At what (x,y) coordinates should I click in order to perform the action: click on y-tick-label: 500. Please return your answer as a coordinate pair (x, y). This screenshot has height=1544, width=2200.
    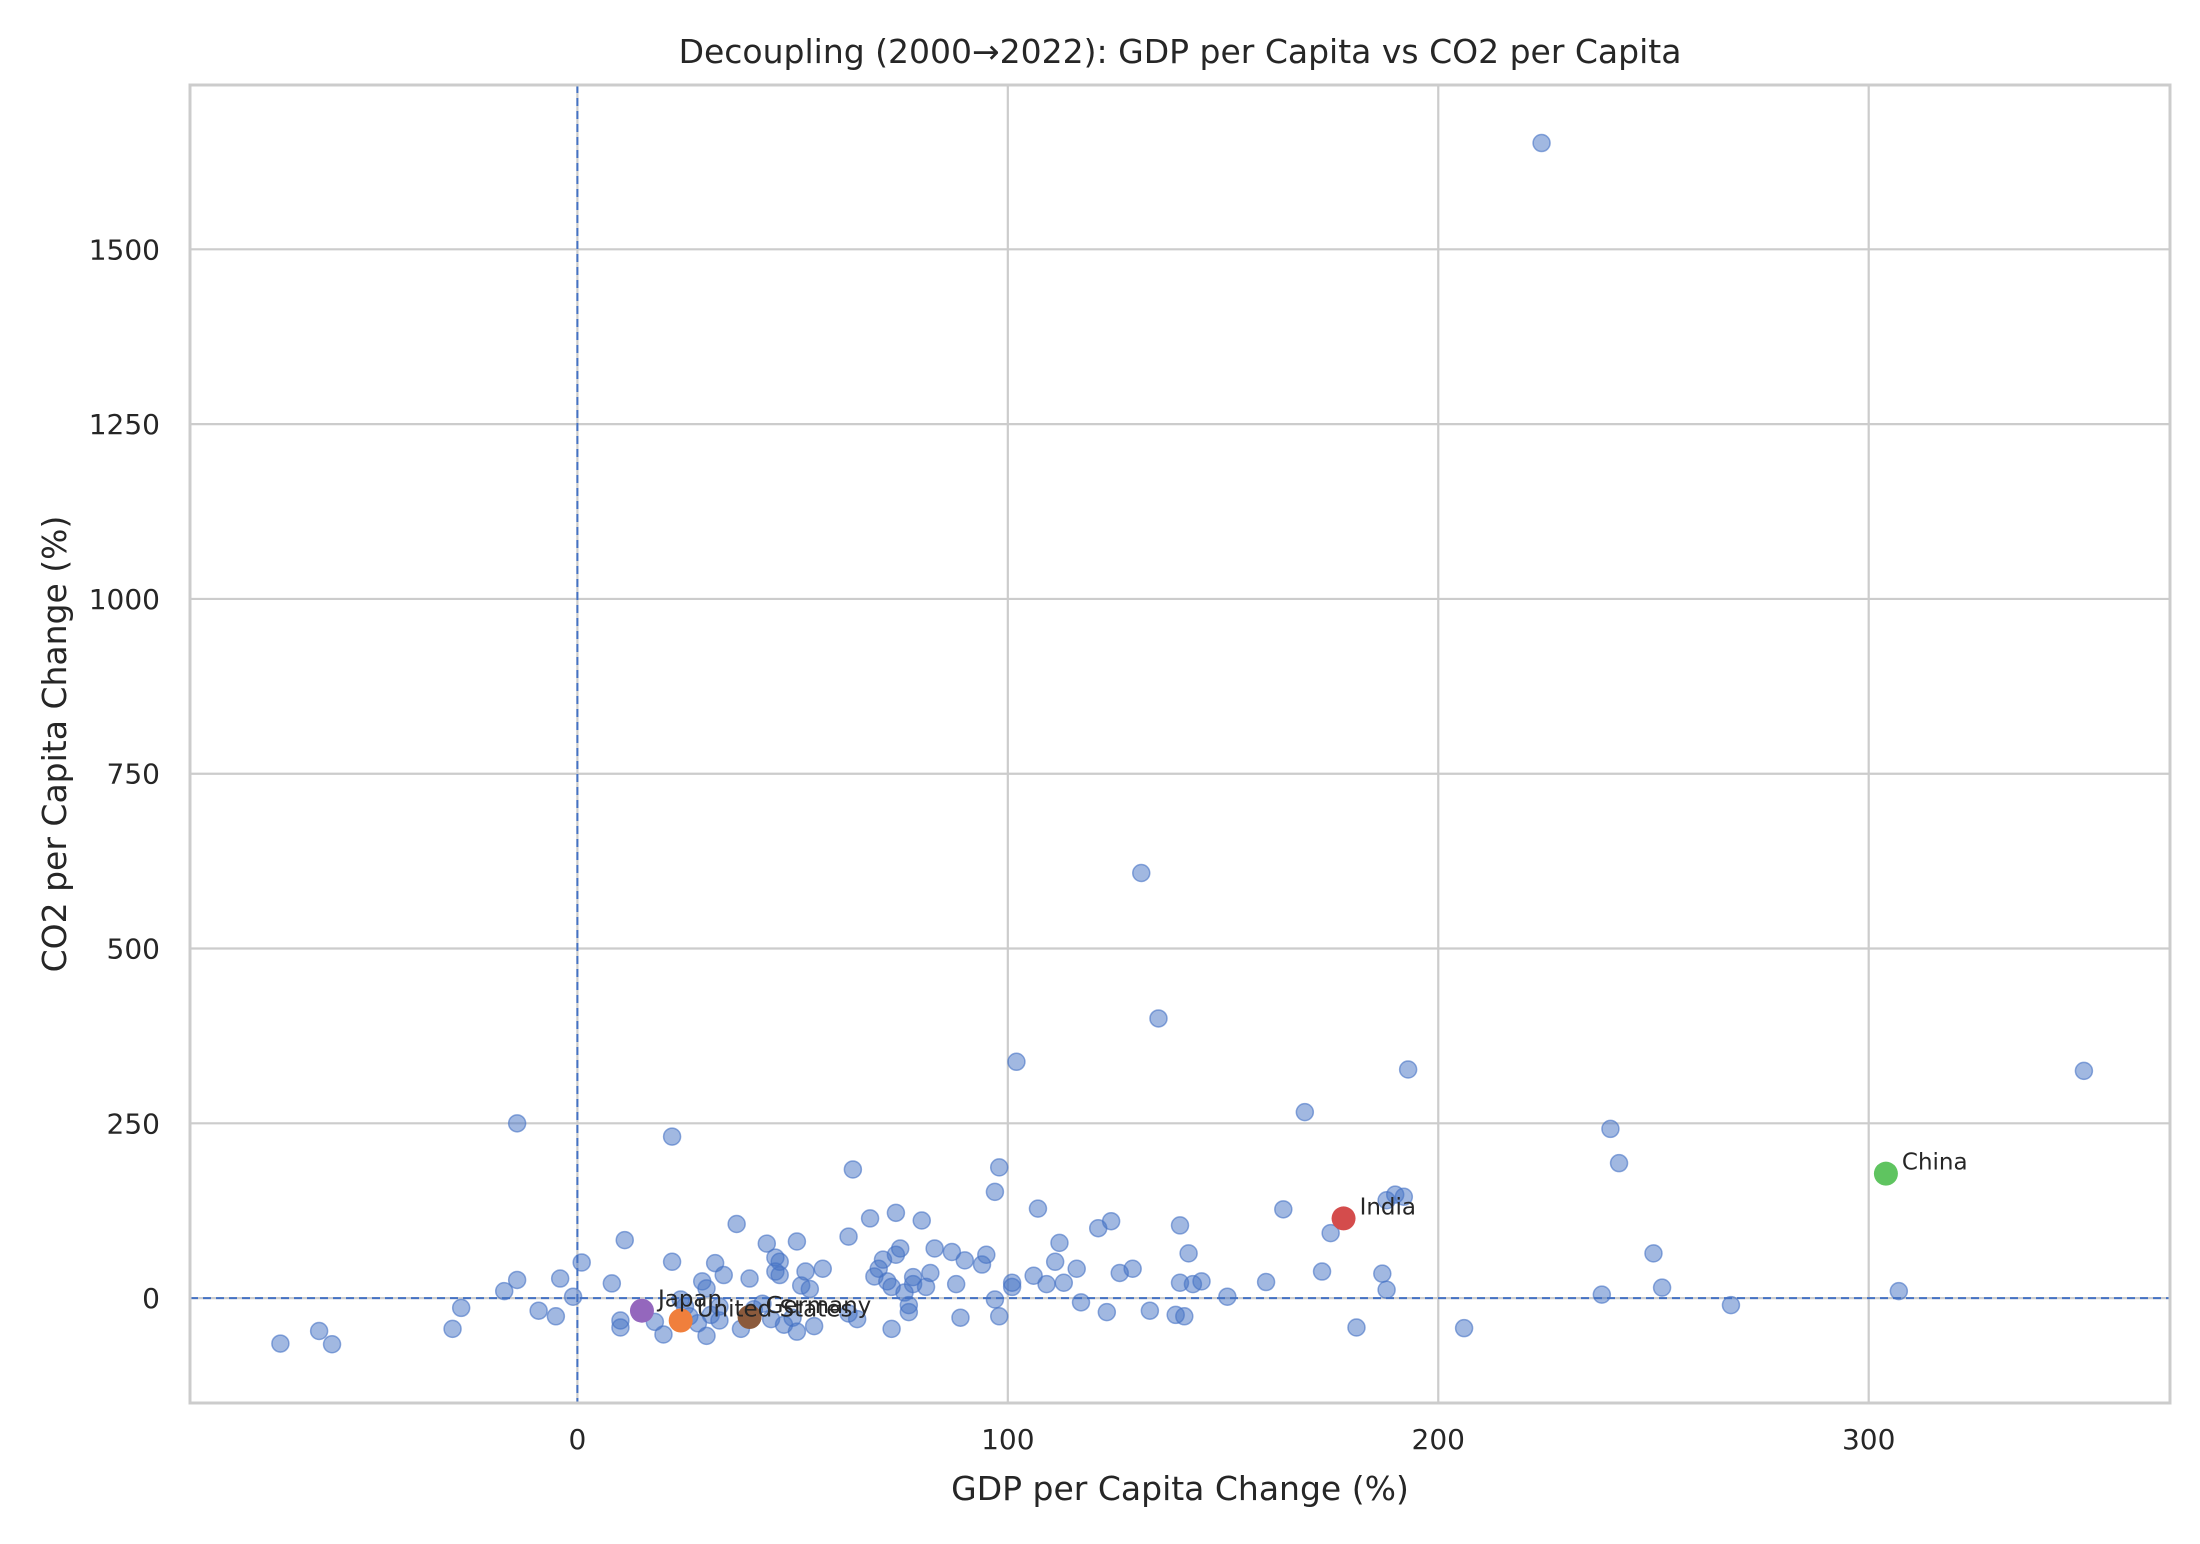
    Looking at the image, I should click on (133, 949).